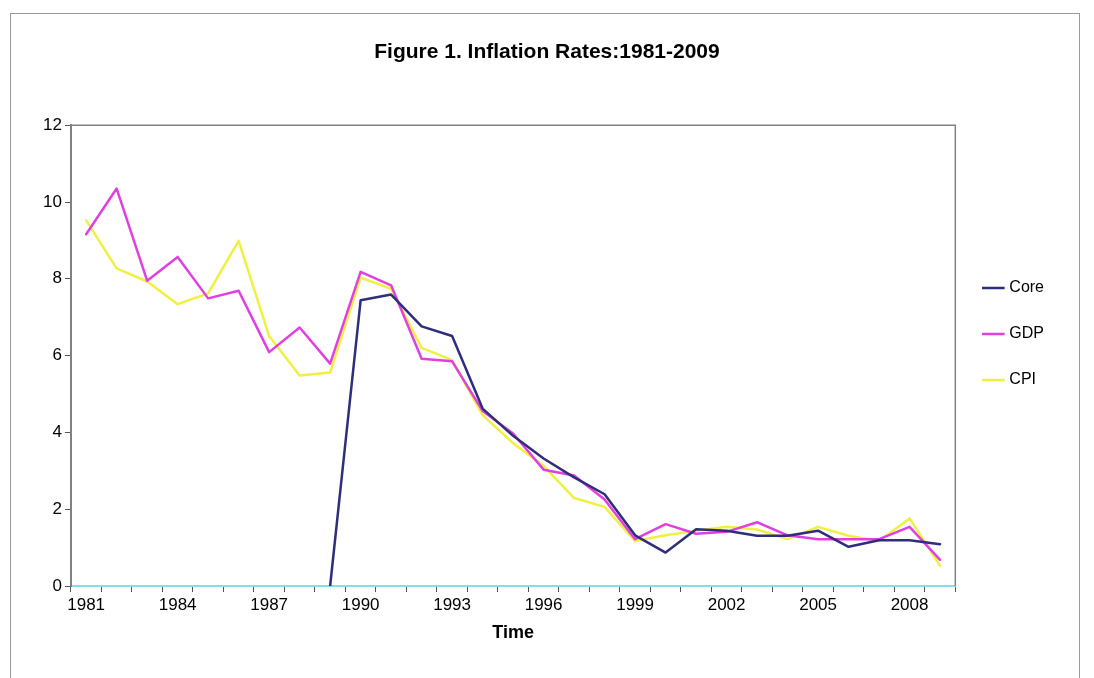 Image resolution: width=1094 pixels, height=678 pixels. I want to click on x-tick-label: 1993, so click(452, 604).